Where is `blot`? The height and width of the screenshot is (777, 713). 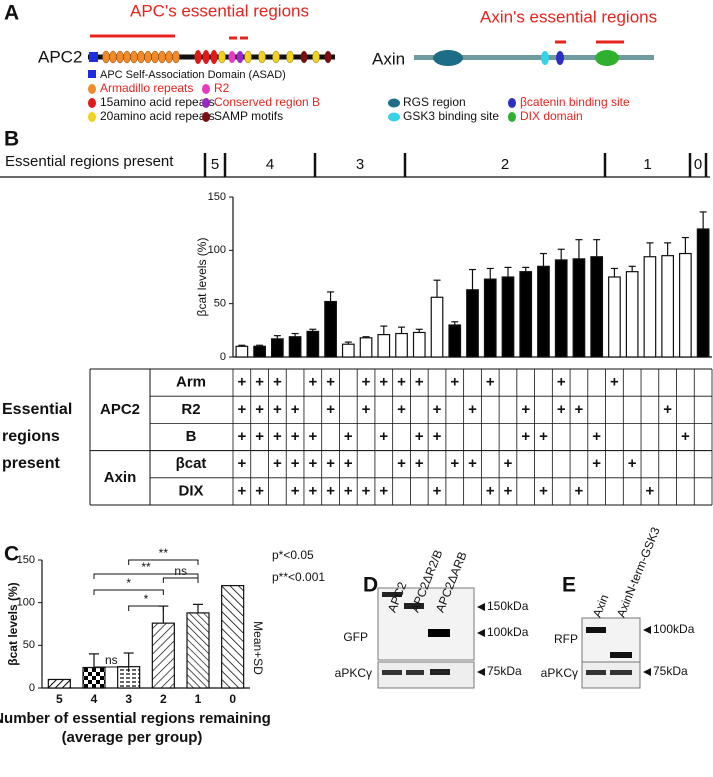
blot is located at coordinates (426, 624).